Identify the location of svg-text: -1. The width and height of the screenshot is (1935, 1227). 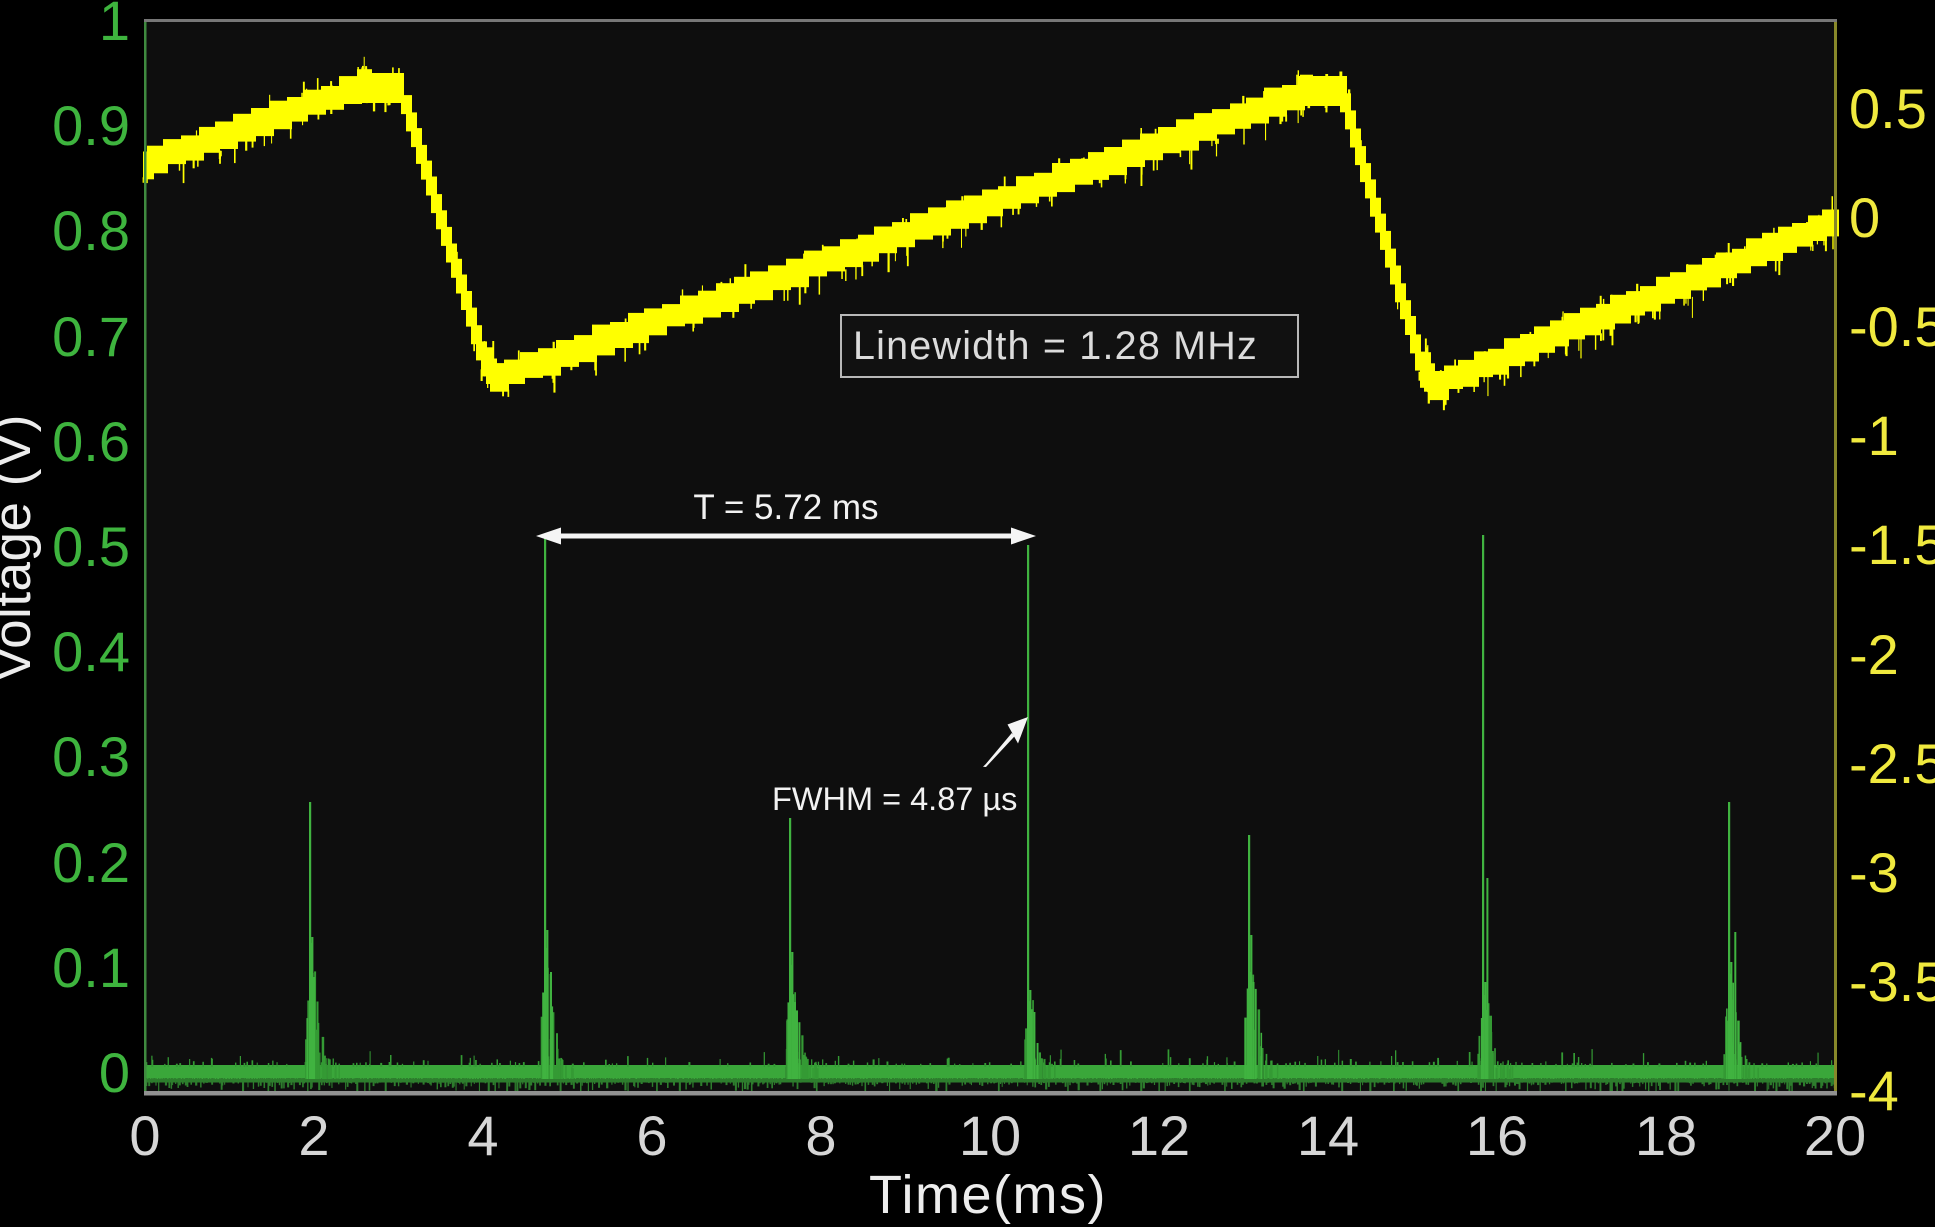
(1874, 435).